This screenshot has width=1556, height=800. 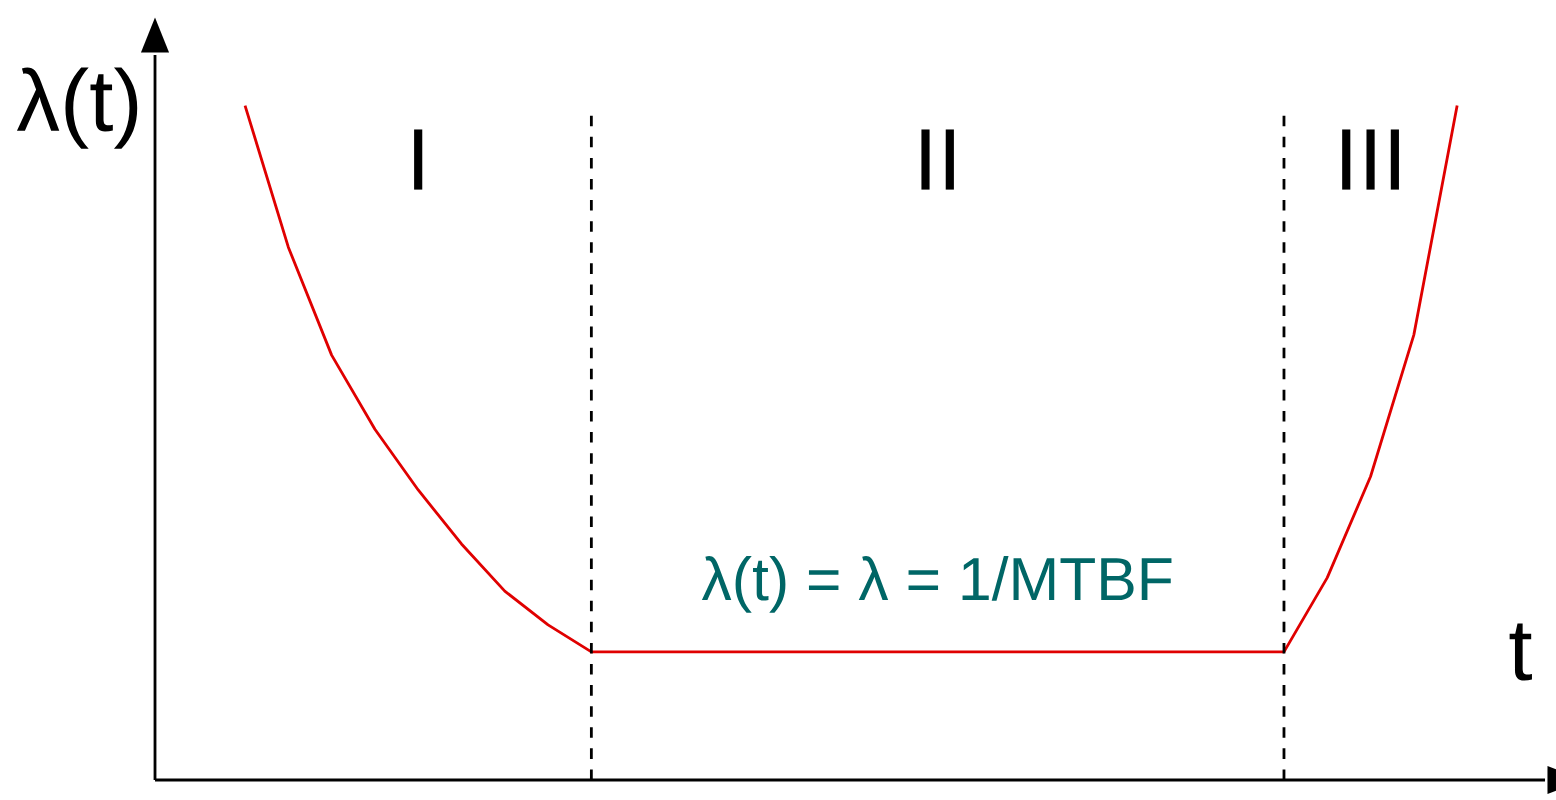 I want to click on annotation: I, so click(x=418, y=159).